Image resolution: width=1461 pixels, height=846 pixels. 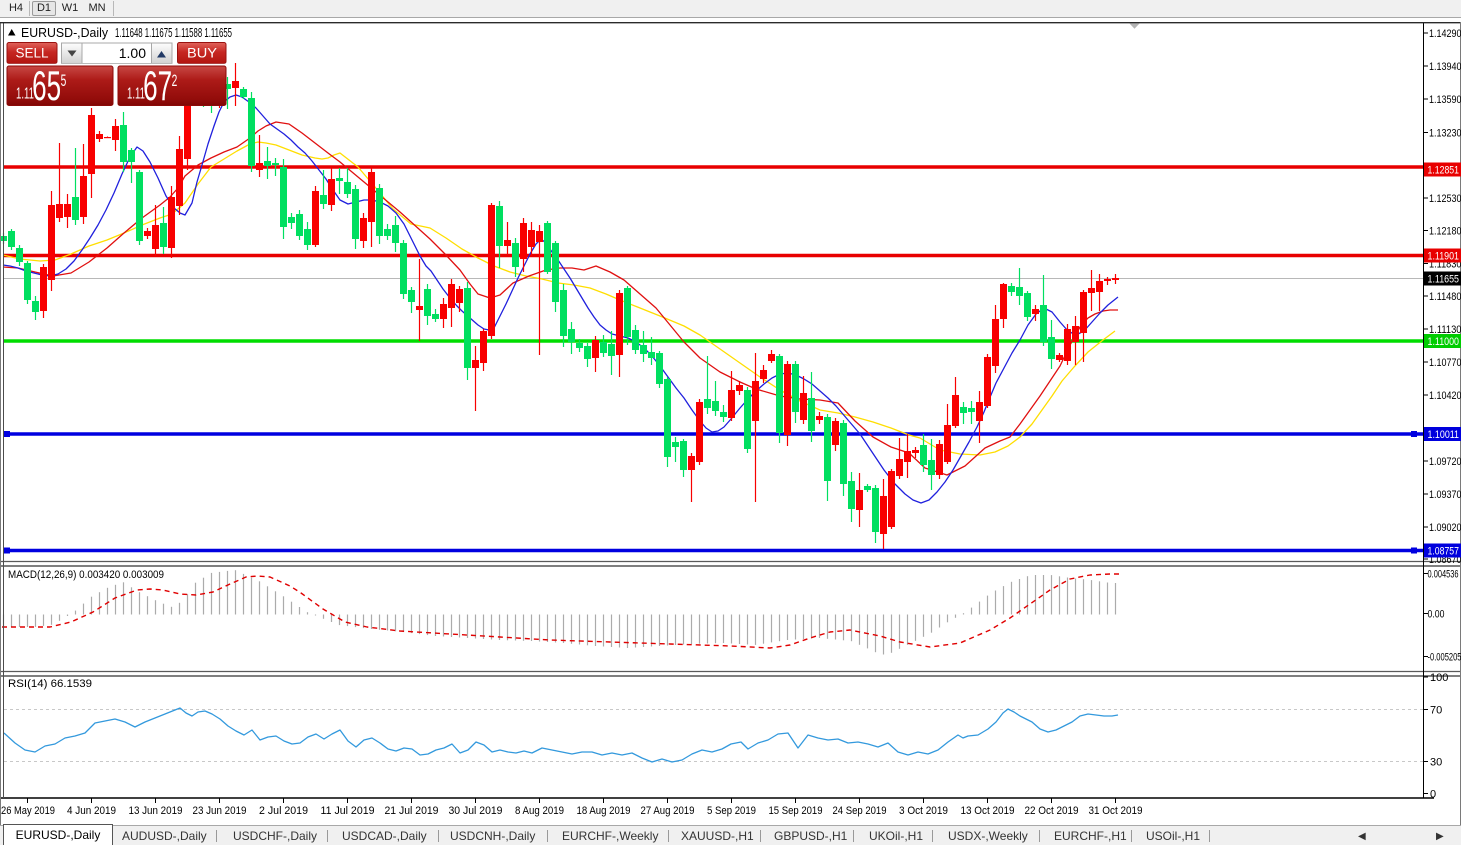 I want to click on svg-text: 30 Jul 2019, so click(x=476, y=811).